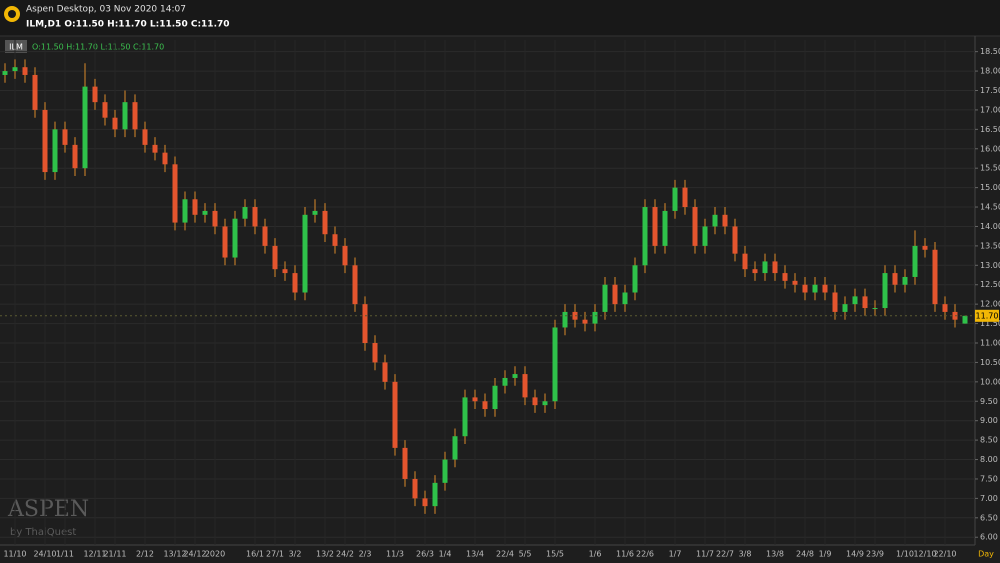 The height and width of the screenshot is (563, 1000). Describe the element at coordinates (989, 420) in the screenshot. I see `y-tick-label: 9.00` at that location.